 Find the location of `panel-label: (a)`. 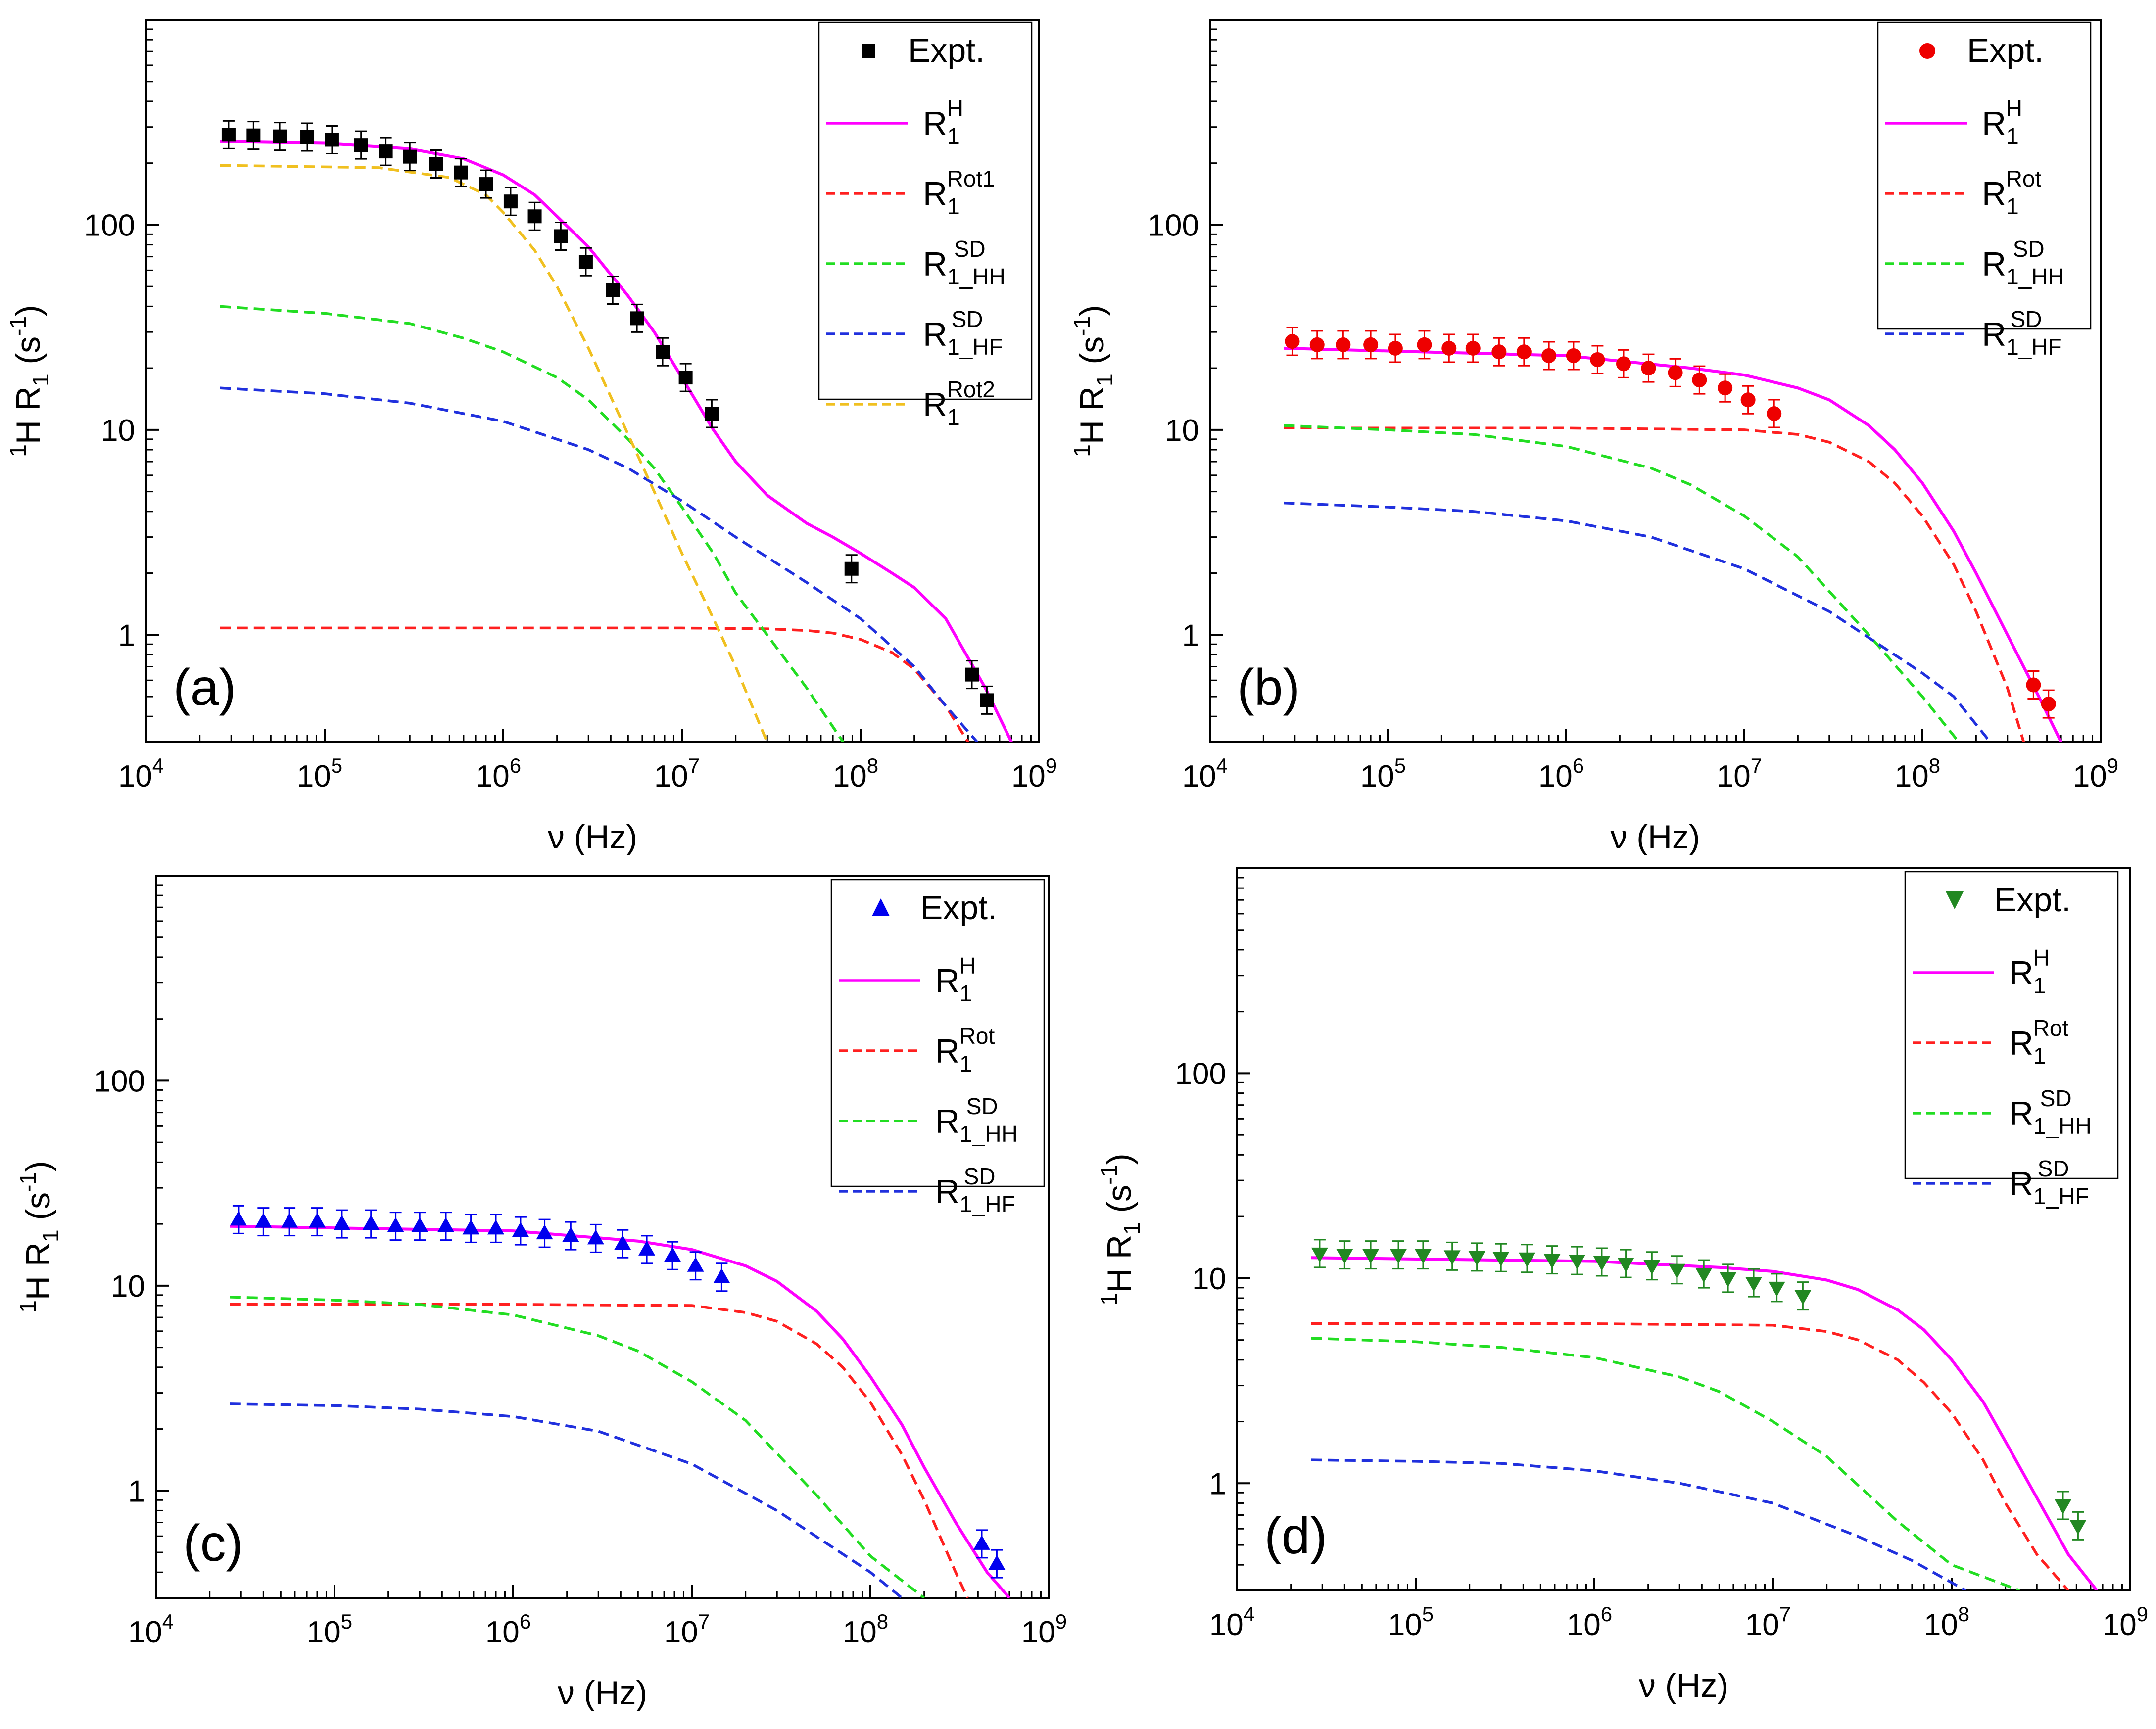

panel-label: (a) is located at coordinates (204, 687).